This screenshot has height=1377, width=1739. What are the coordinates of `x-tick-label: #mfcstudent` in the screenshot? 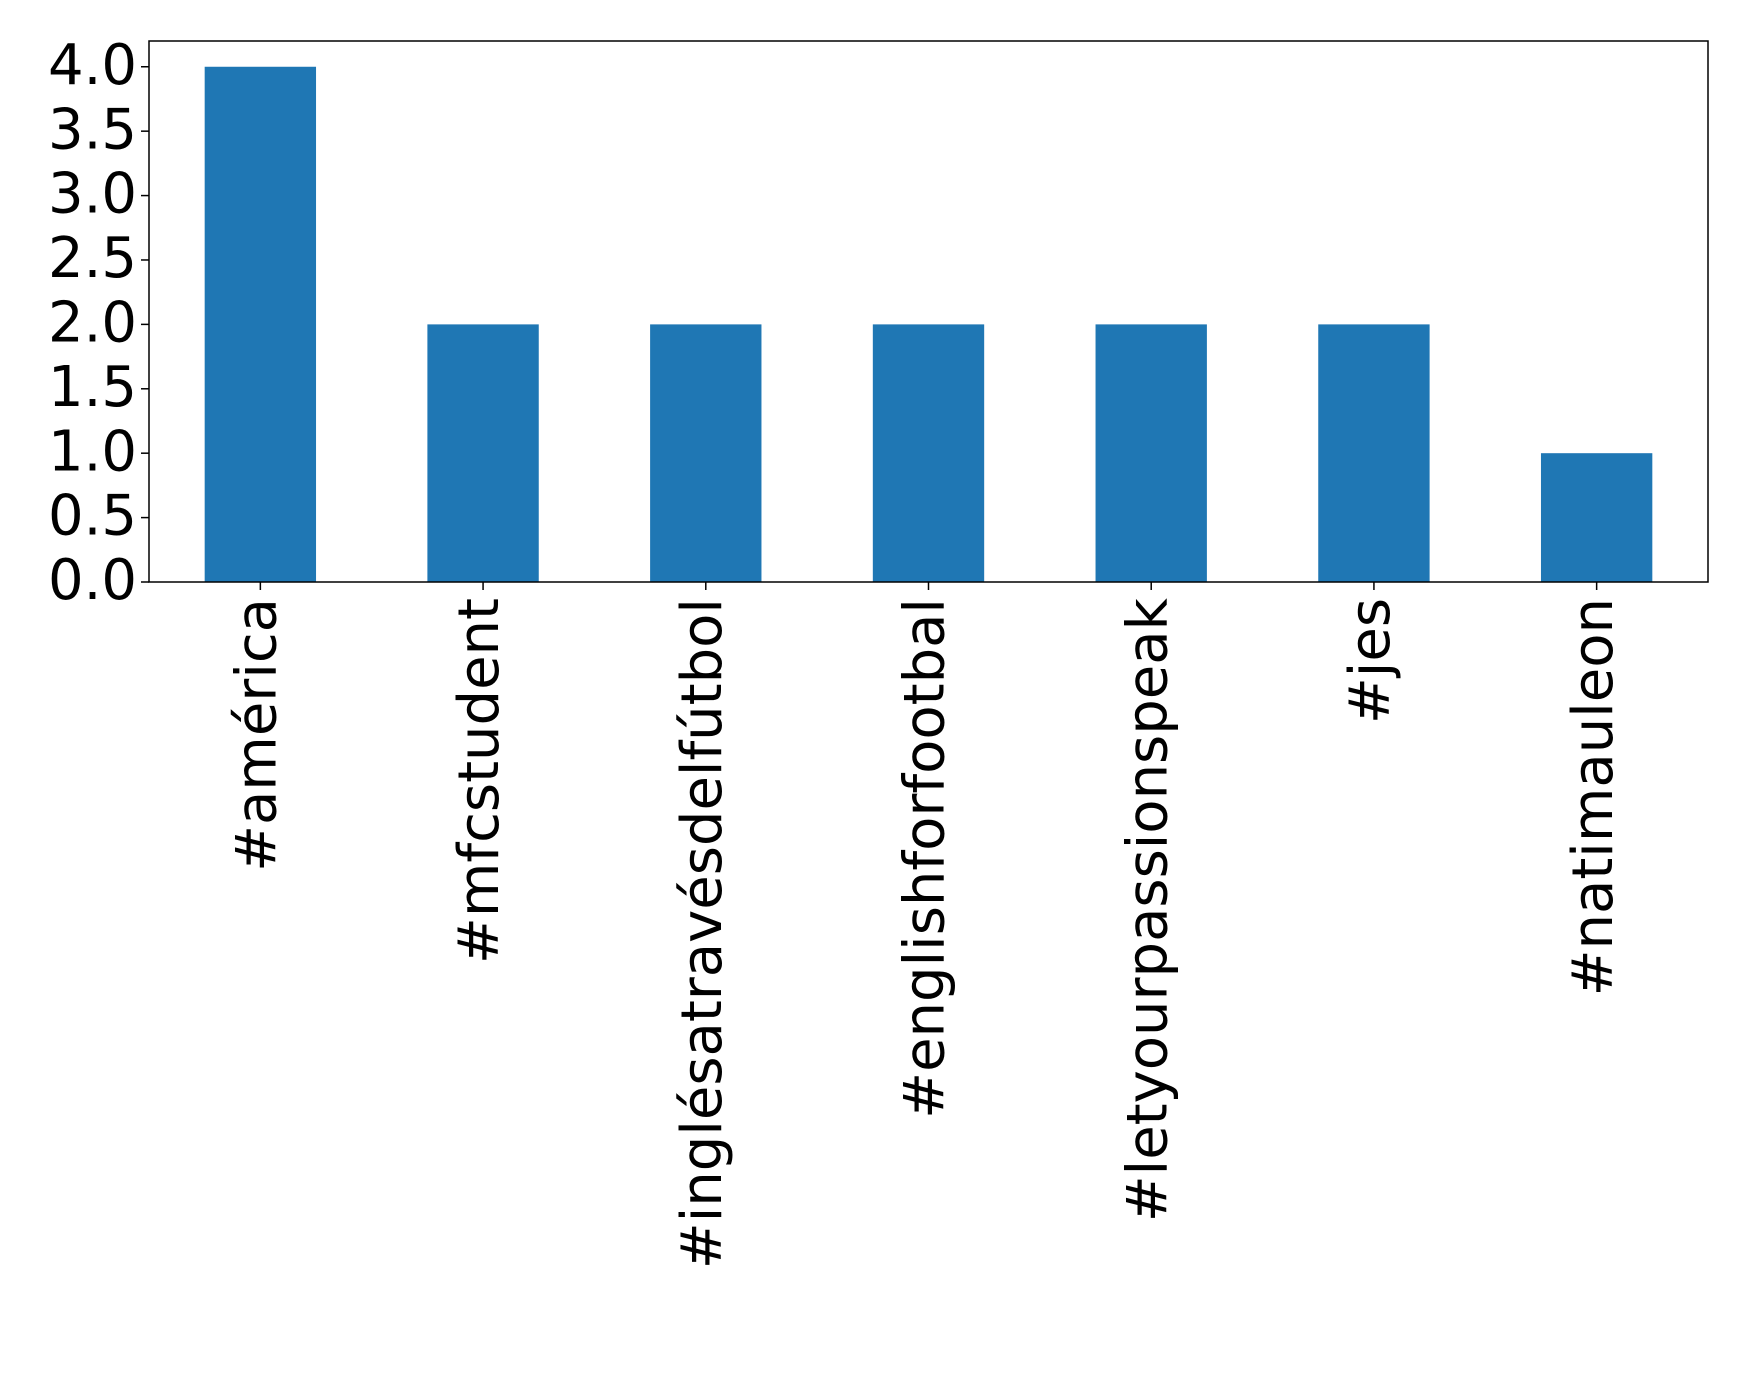 It's located at (479, 781).